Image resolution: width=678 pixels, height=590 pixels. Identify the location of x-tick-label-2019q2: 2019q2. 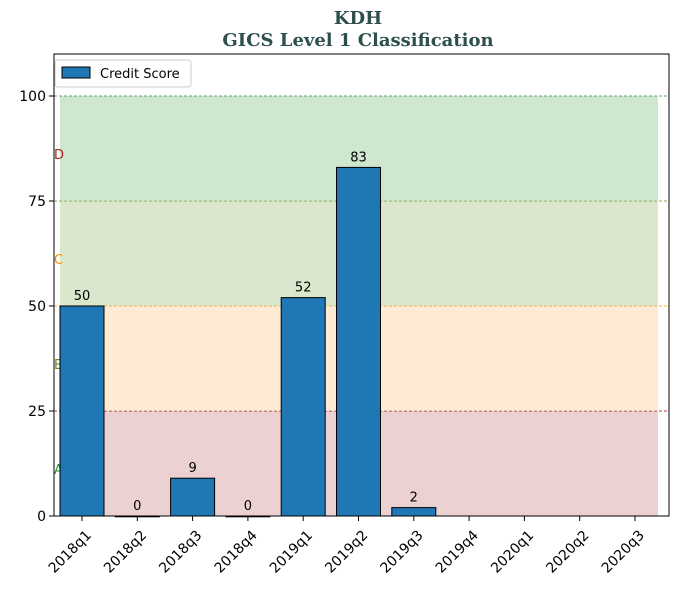
(346, 552).